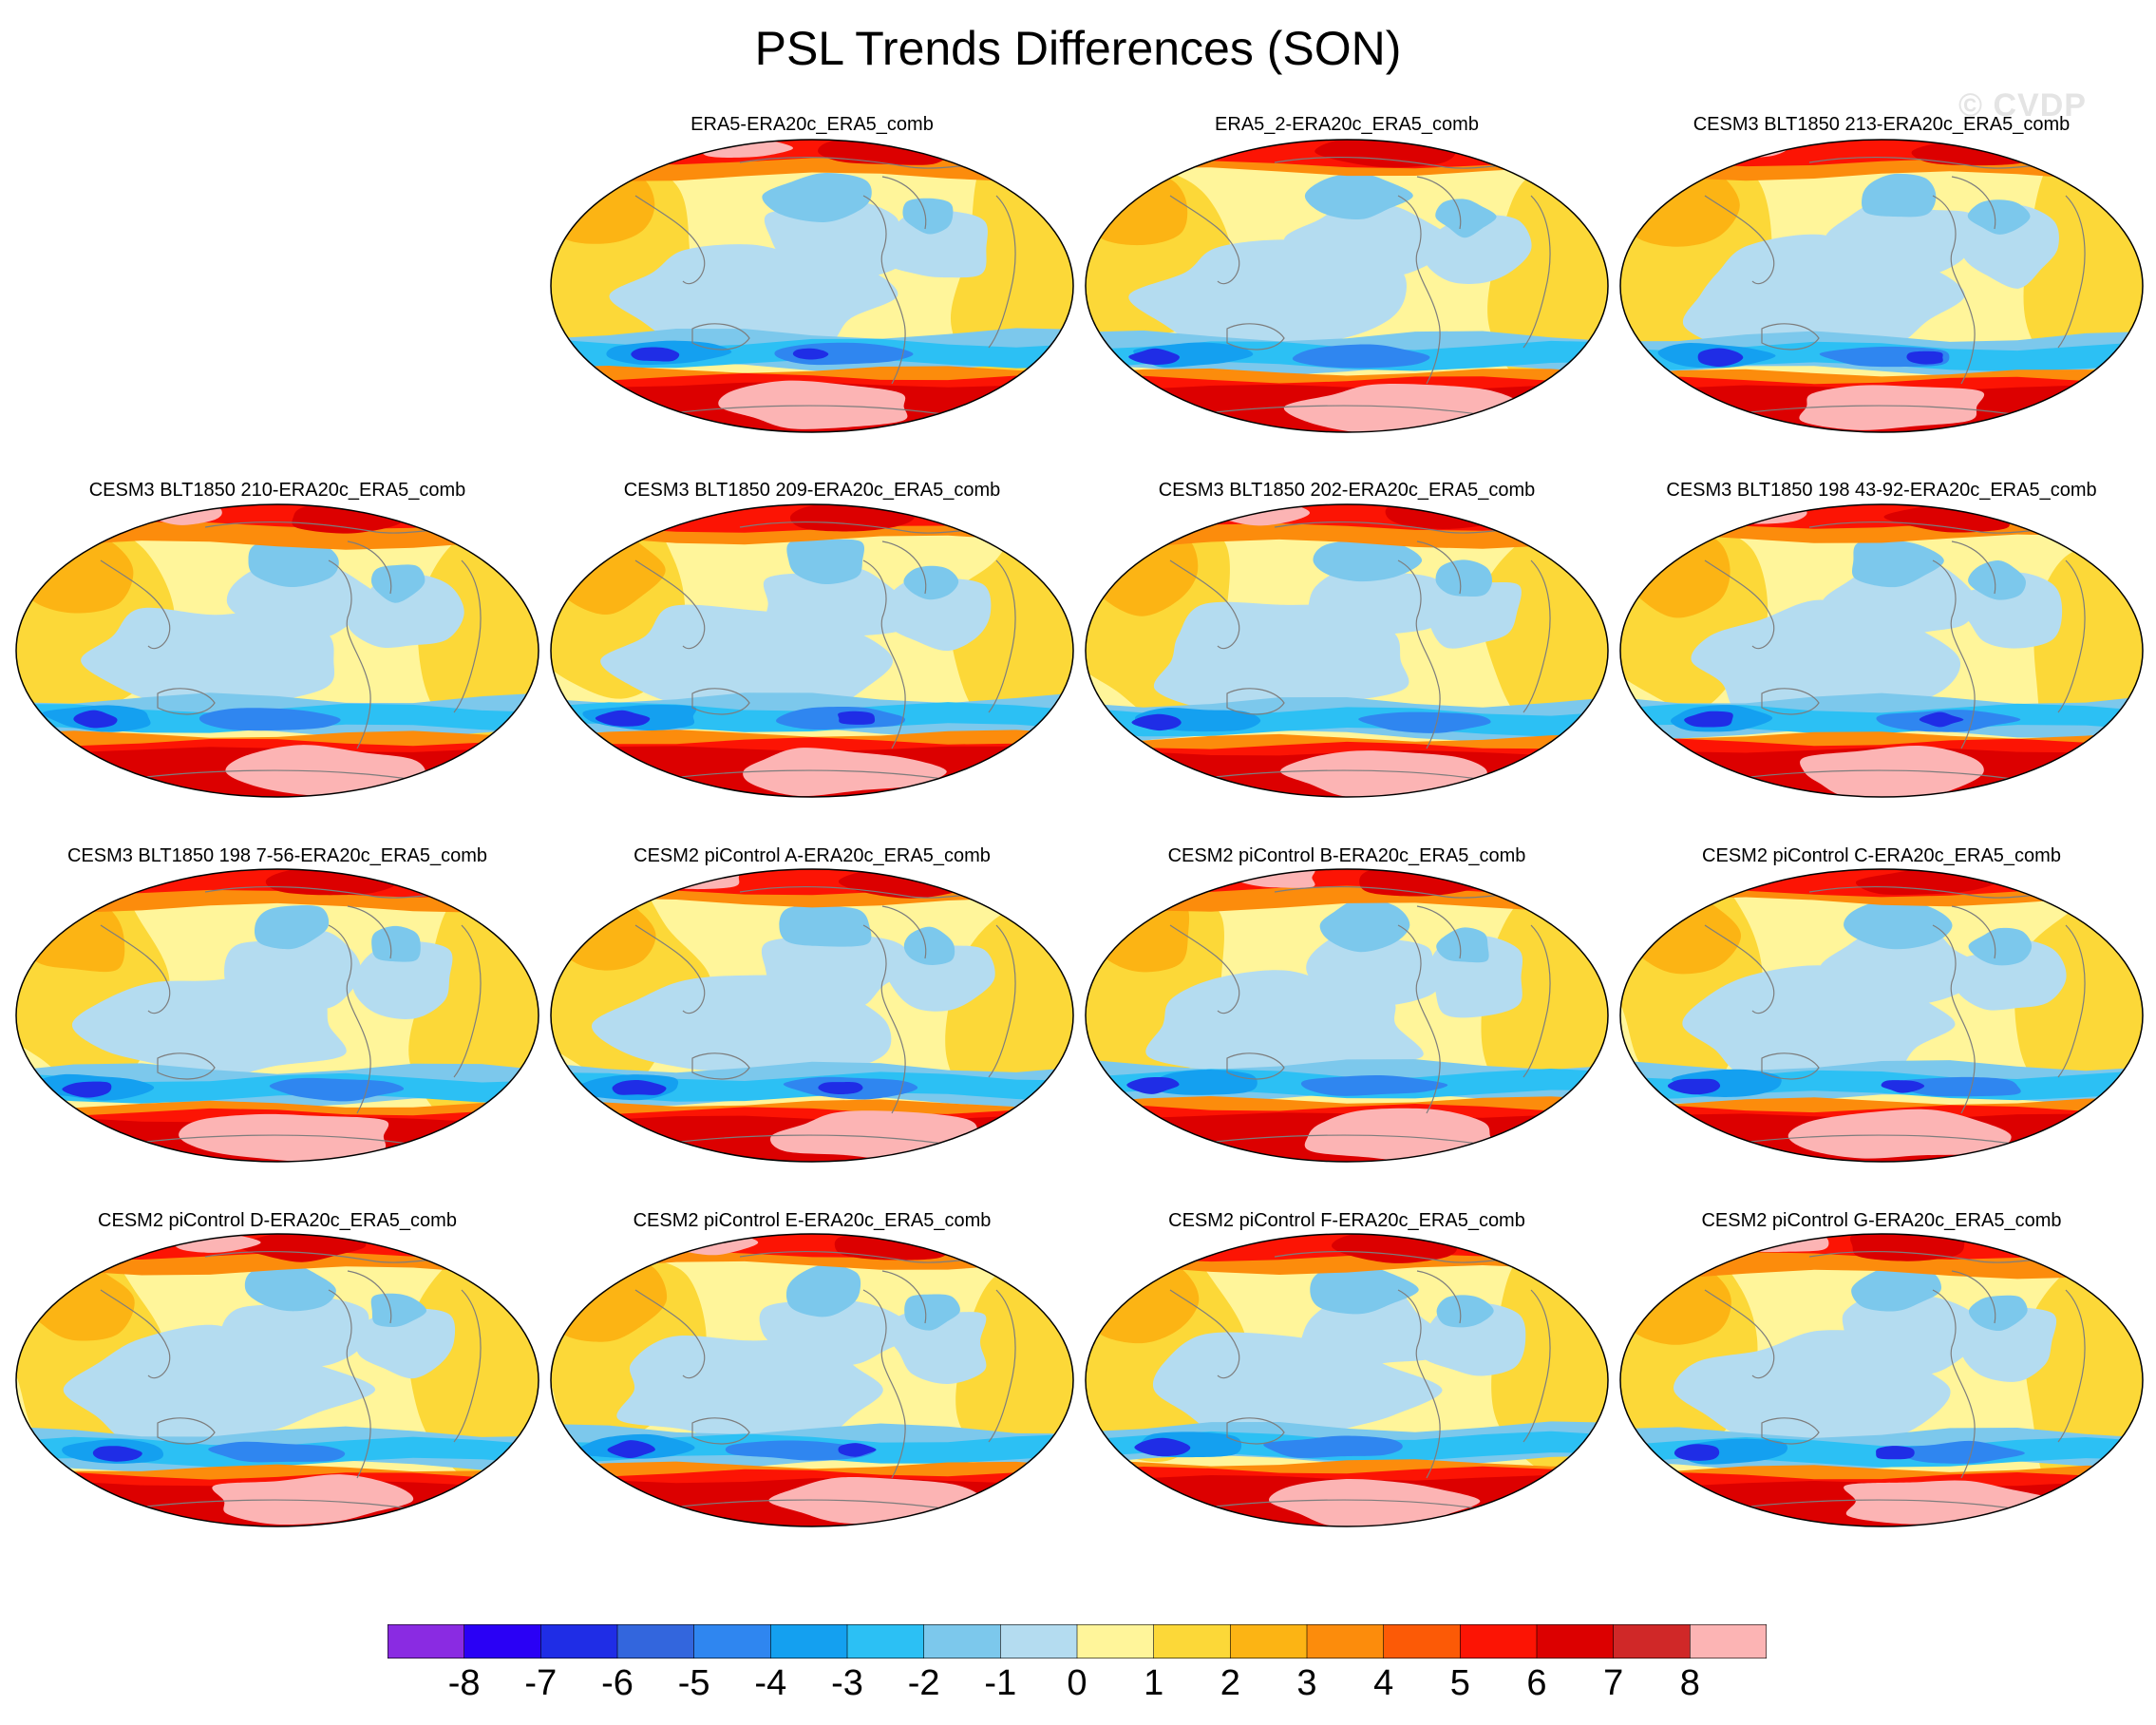 The image size is (2156, 1725). What do you see at coordinates (618, 1683) in the screenshot?
I see `colorbar-label: -6` at bounding box center [618, 1683].